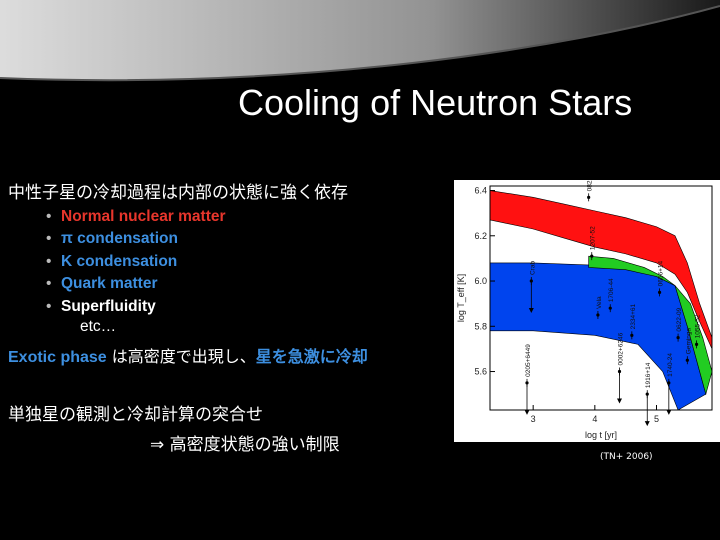 The image size is (720, 540). I want to click on list-item: • π condensation, so click(136, 239).